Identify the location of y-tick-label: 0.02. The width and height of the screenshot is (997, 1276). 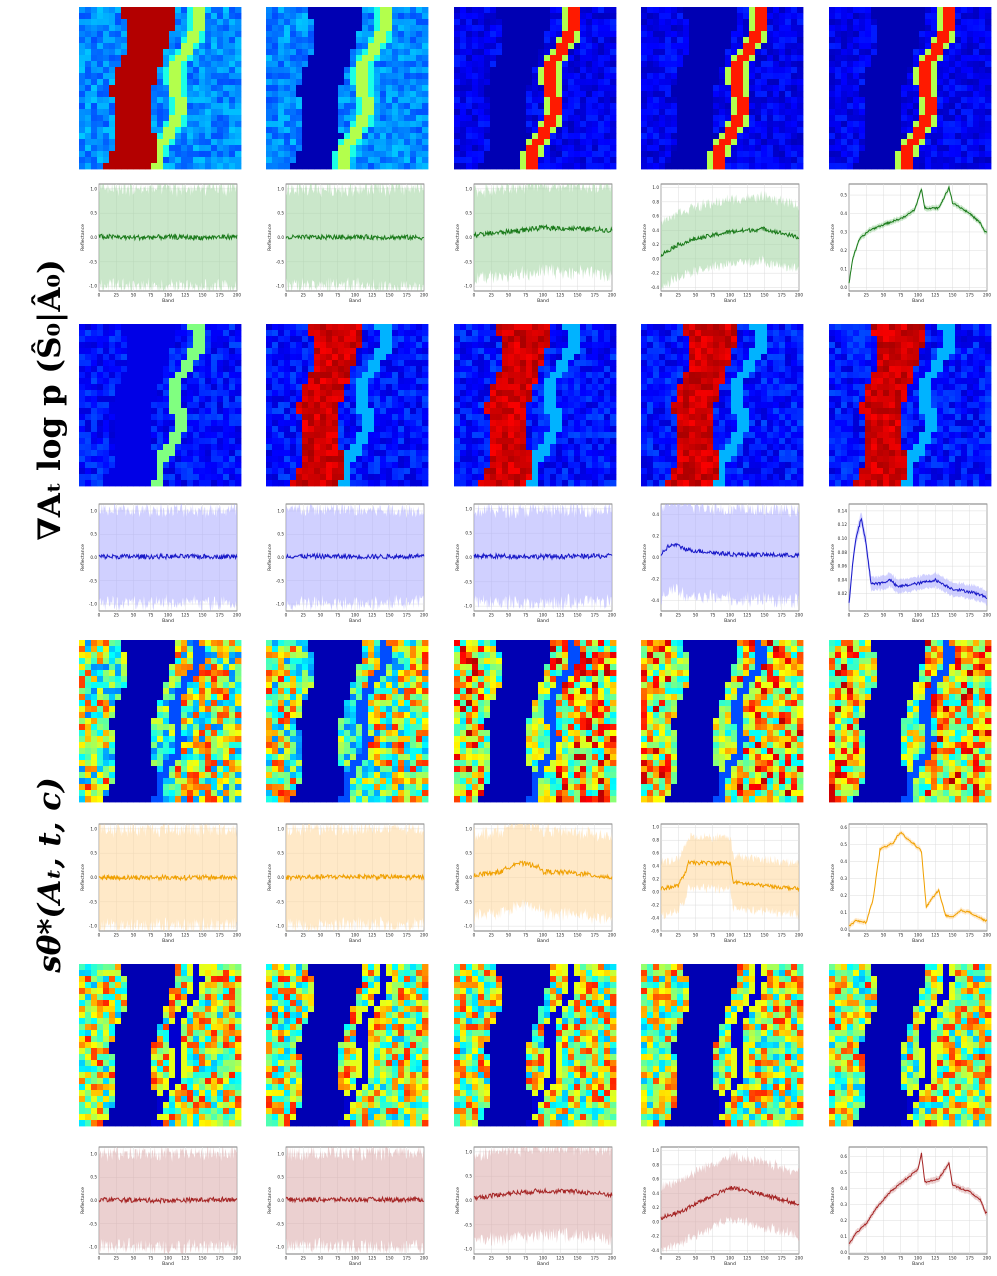
(843, 593).